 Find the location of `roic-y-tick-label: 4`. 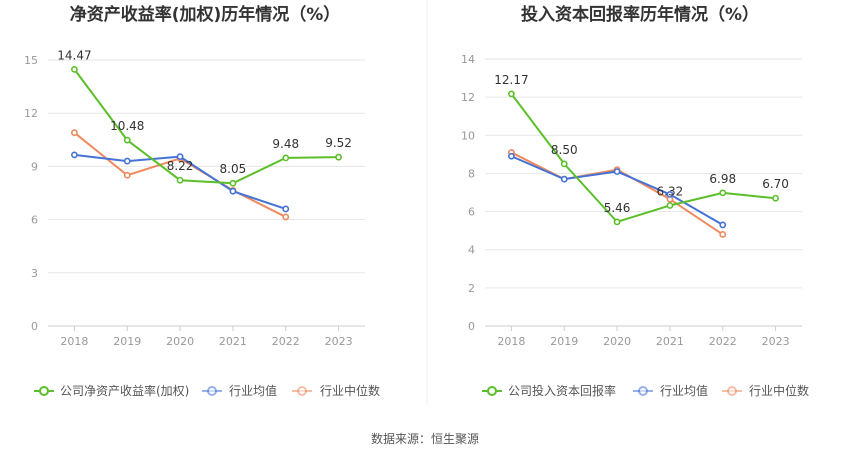

roic-y-tick-label: 4 is located at coordinates (471, 250).